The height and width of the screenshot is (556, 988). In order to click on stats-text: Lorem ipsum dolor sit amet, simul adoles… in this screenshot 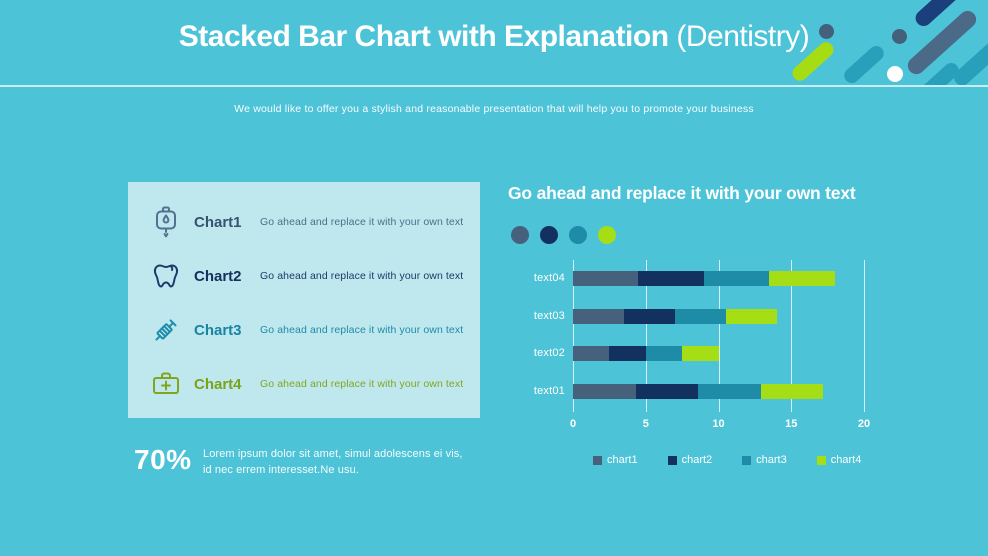, I will do `click(333, 462)`.